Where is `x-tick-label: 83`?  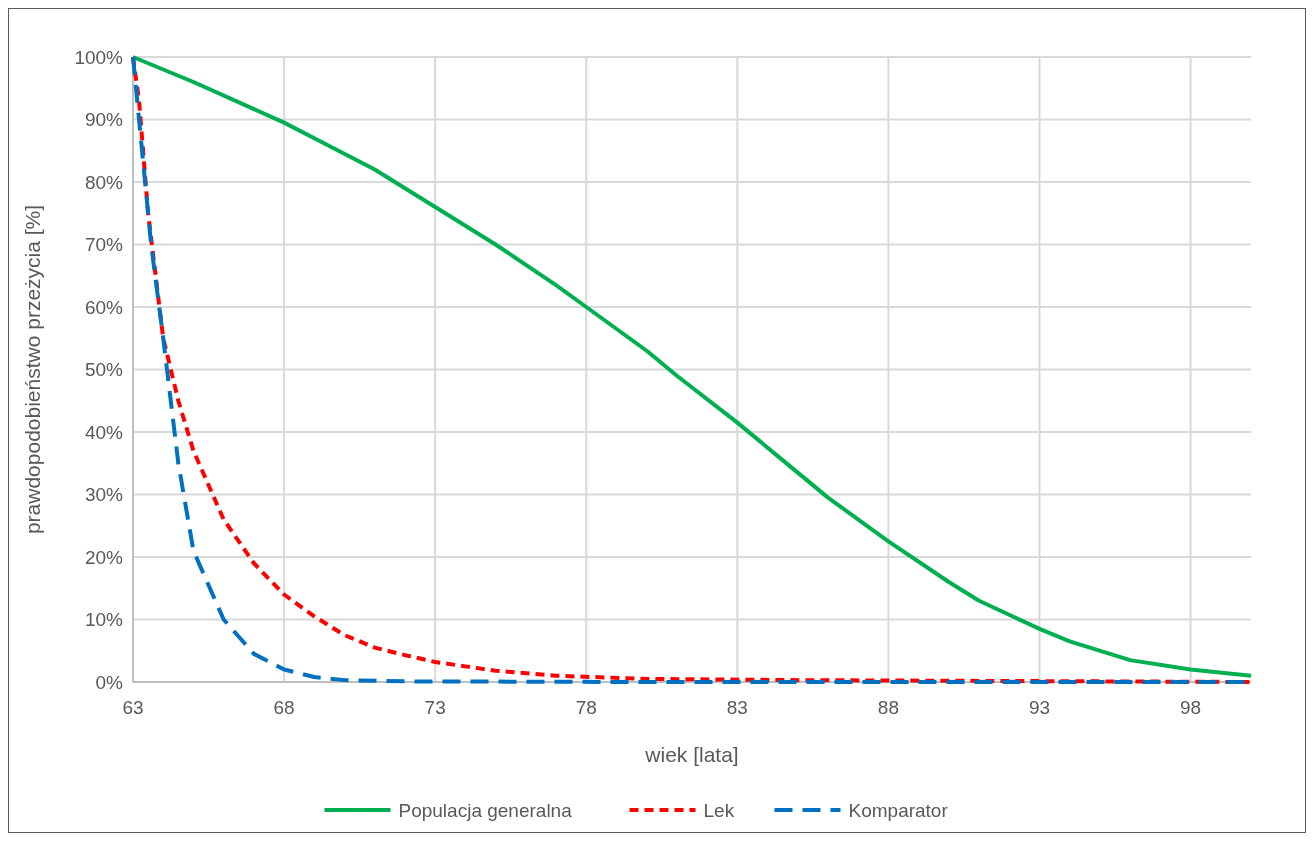 x-tick-label: 83 is located at coordinates (737, 707).